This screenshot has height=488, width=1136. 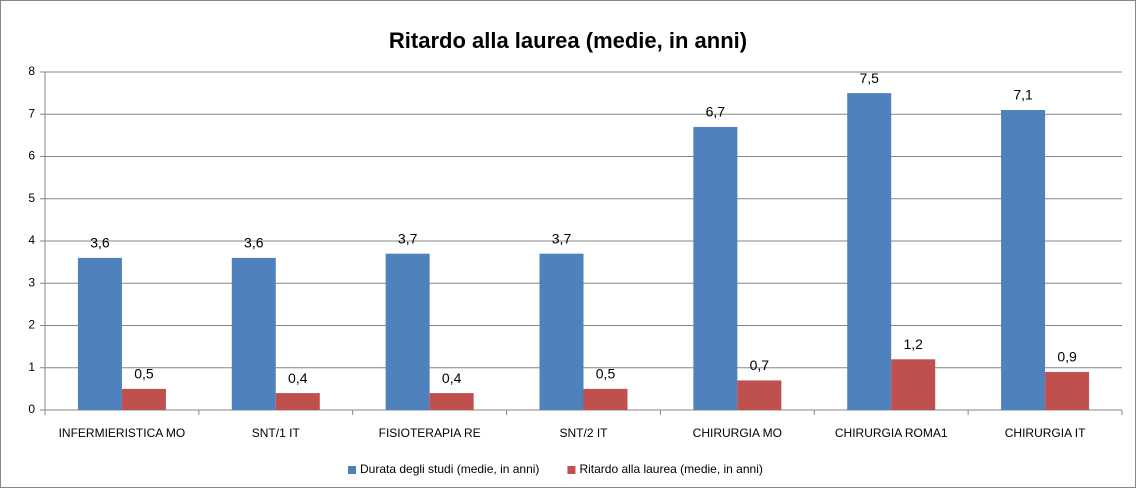 I want to click on x-tick-label: SNT/1 IT, so click(x=276, y=433).